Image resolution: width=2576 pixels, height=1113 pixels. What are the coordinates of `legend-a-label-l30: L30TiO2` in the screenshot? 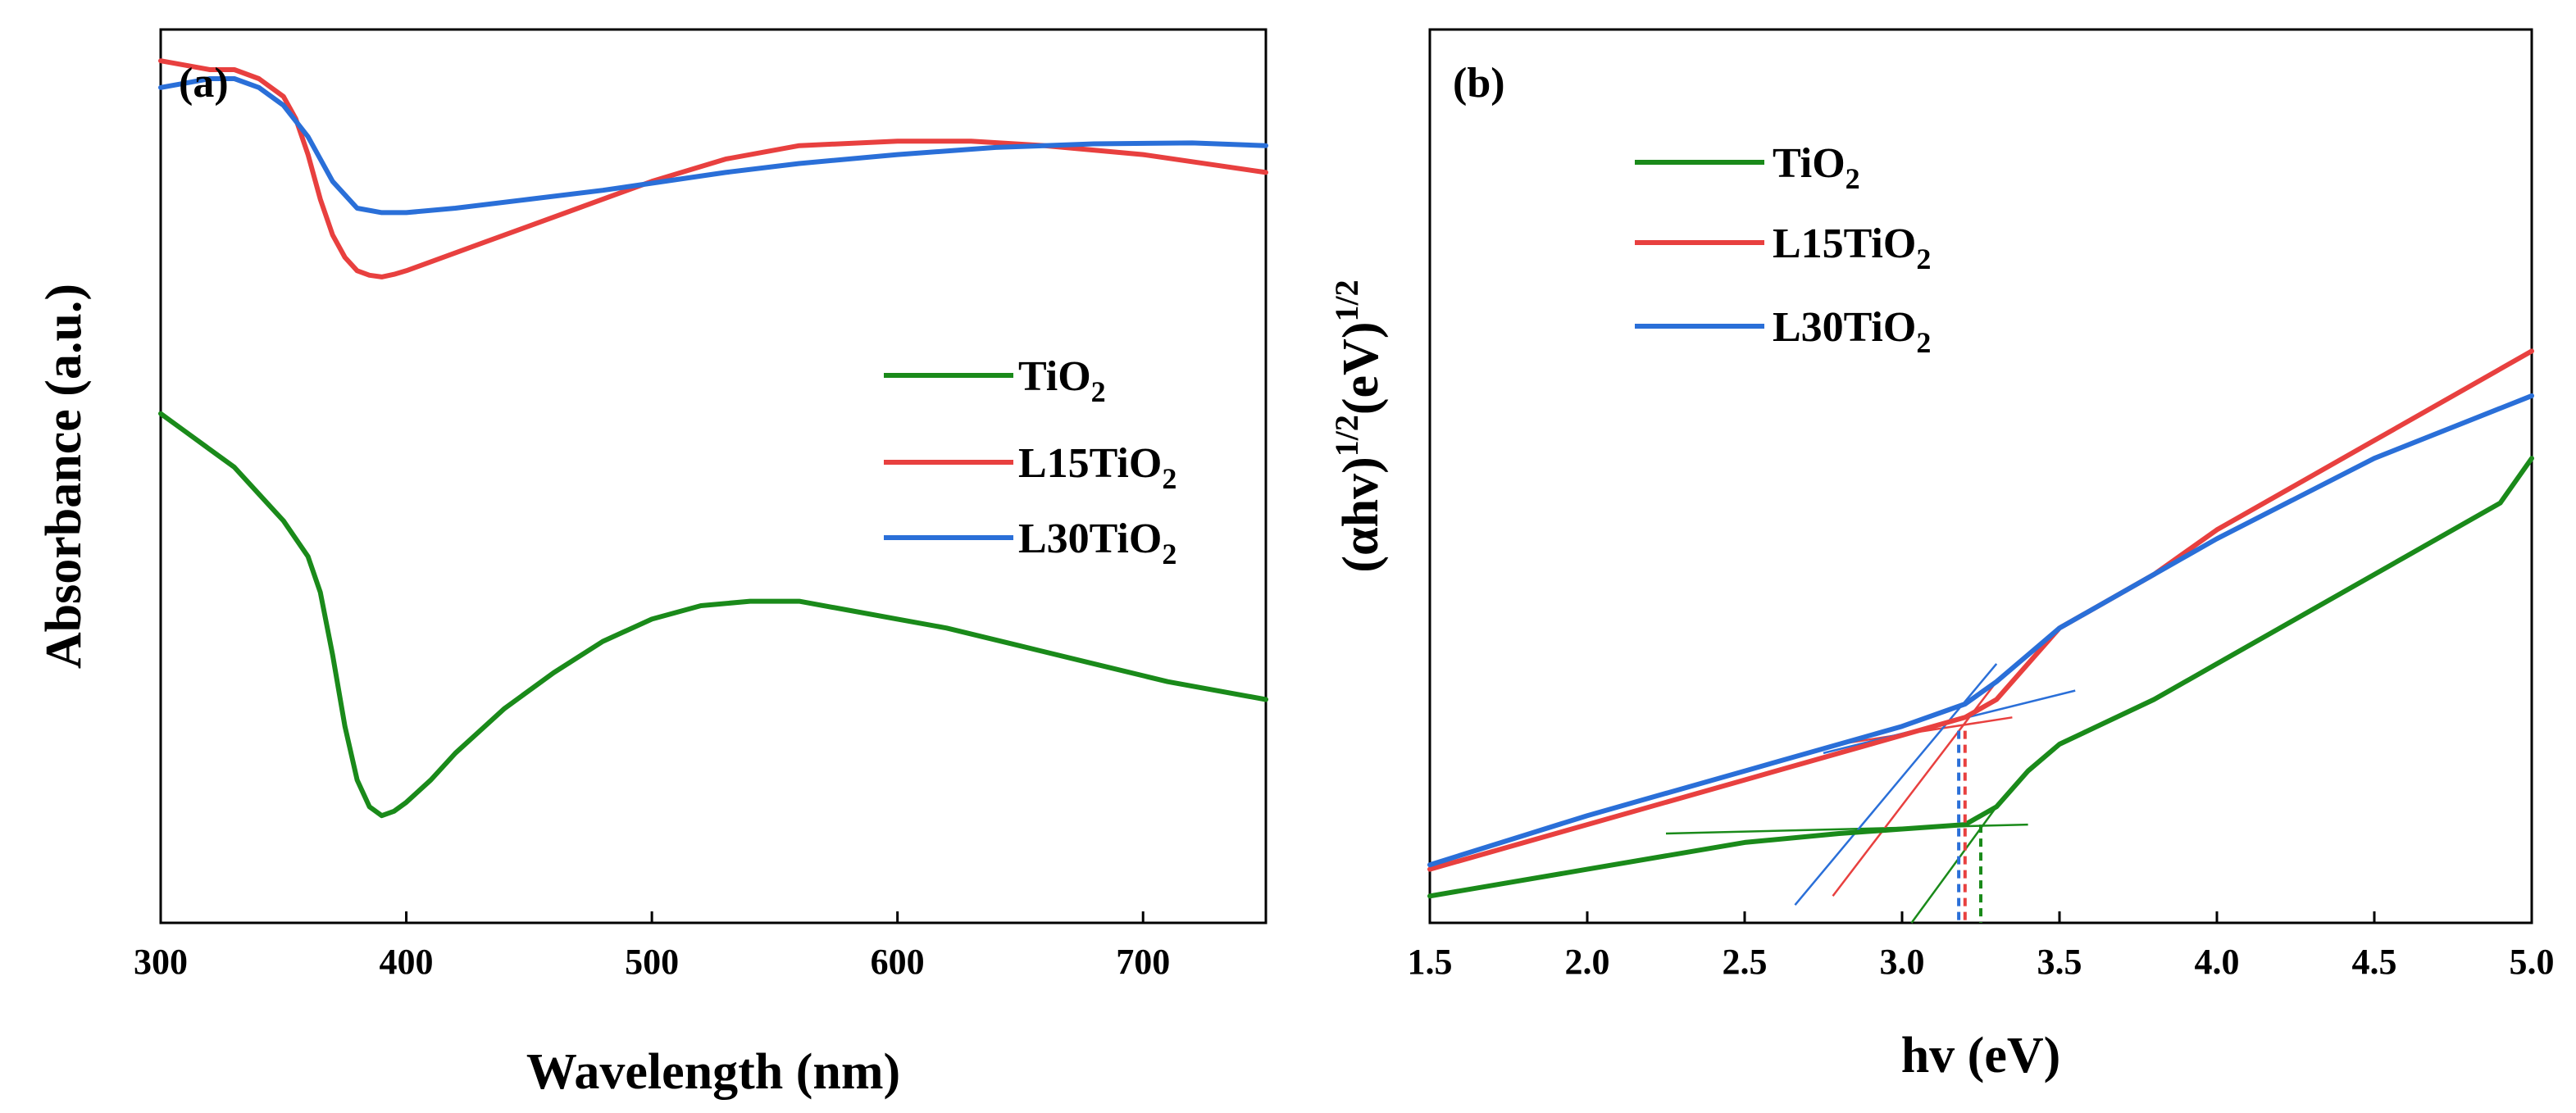 It's located at (1097, 543).